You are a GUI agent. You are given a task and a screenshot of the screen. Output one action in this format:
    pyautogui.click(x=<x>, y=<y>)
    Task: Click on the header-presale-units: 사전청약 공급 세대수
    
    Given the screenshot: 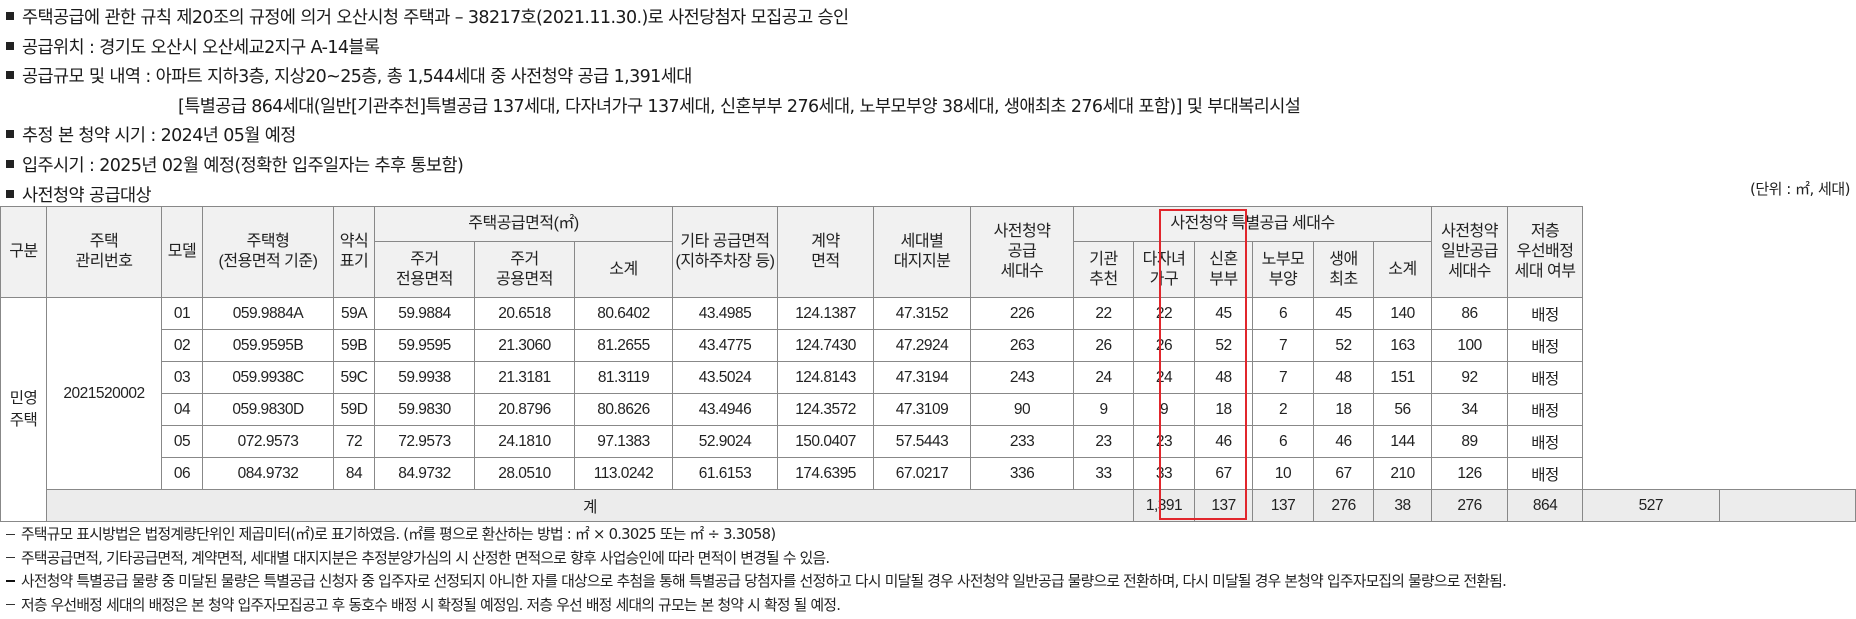 What is the action you would take?
    pyautogui.click(x=1022, y=252)
    